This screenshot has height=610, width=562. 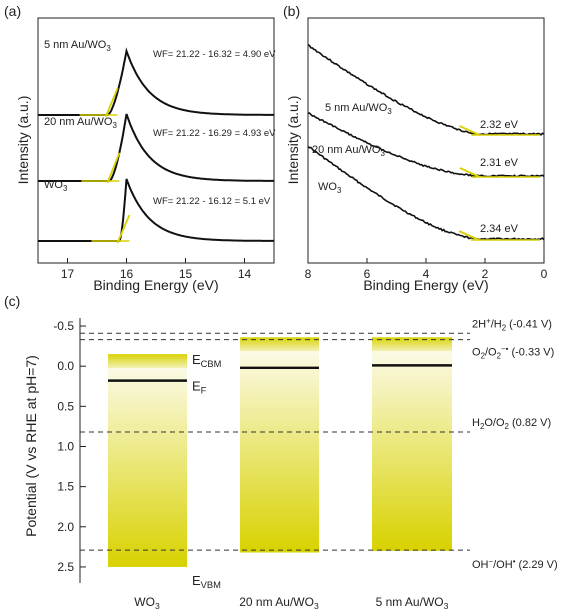 What do you see at coordinates (206, 581) in the screenshot?
I see `vbm-label: EVBM` at bounding box center [206, 581].